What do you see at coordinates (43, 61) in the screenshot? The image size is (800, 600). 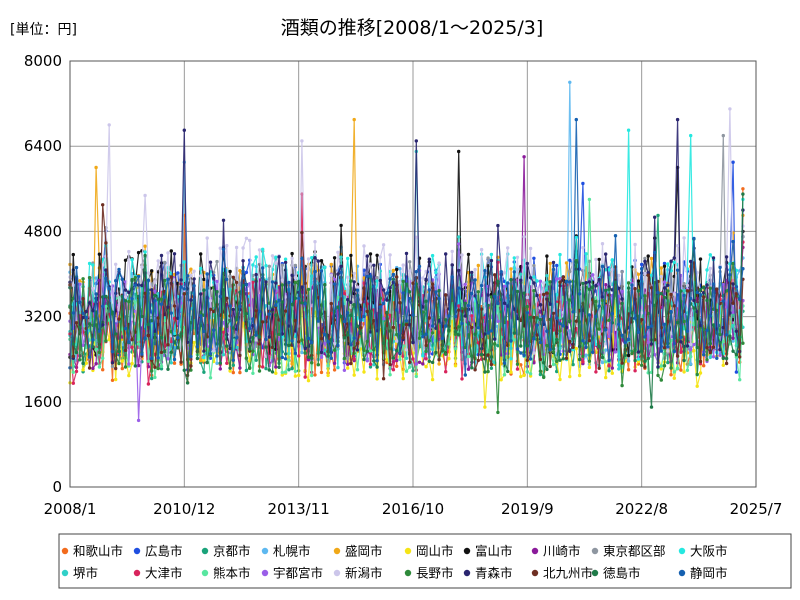 I see `y-tick-label: 8000` at bounding box center [43, 61].